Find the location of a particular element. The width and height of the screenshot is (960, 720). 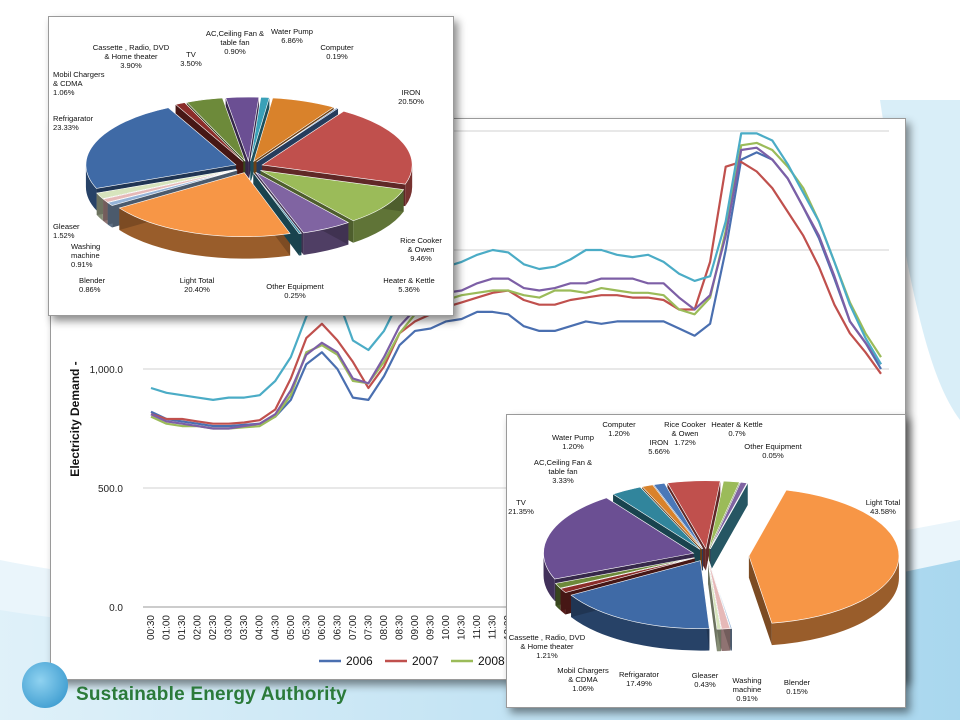

svg-text: 3.50% is located at coordinates (191, 63).